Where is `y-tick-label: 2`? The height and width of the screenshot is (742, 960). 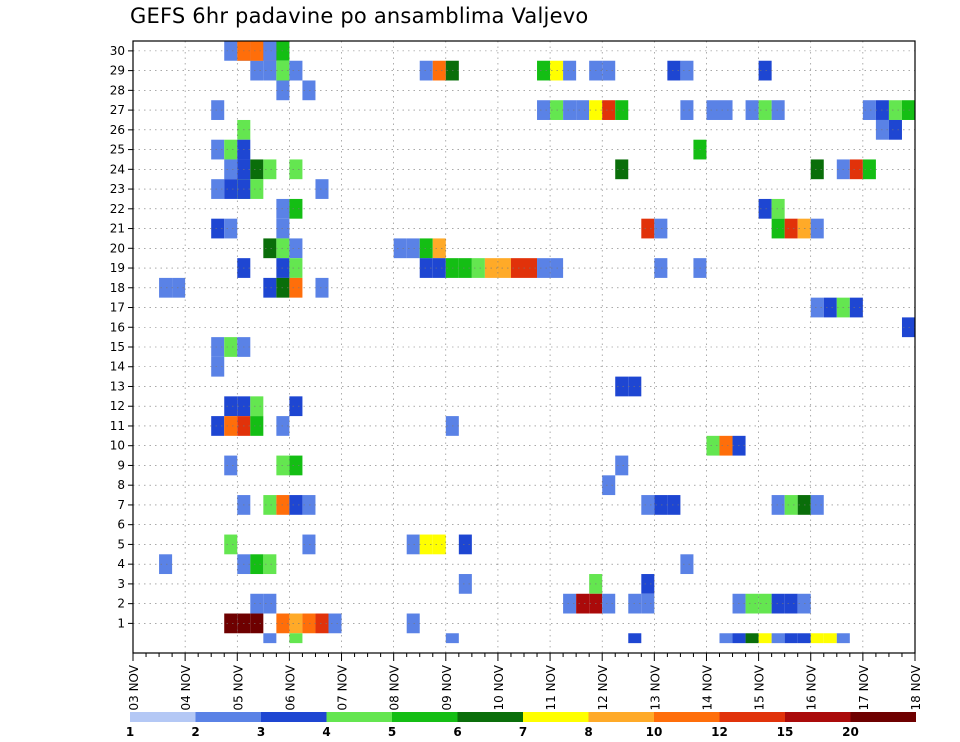 y-tick-label: 2 is located at coordinates (121, 604).